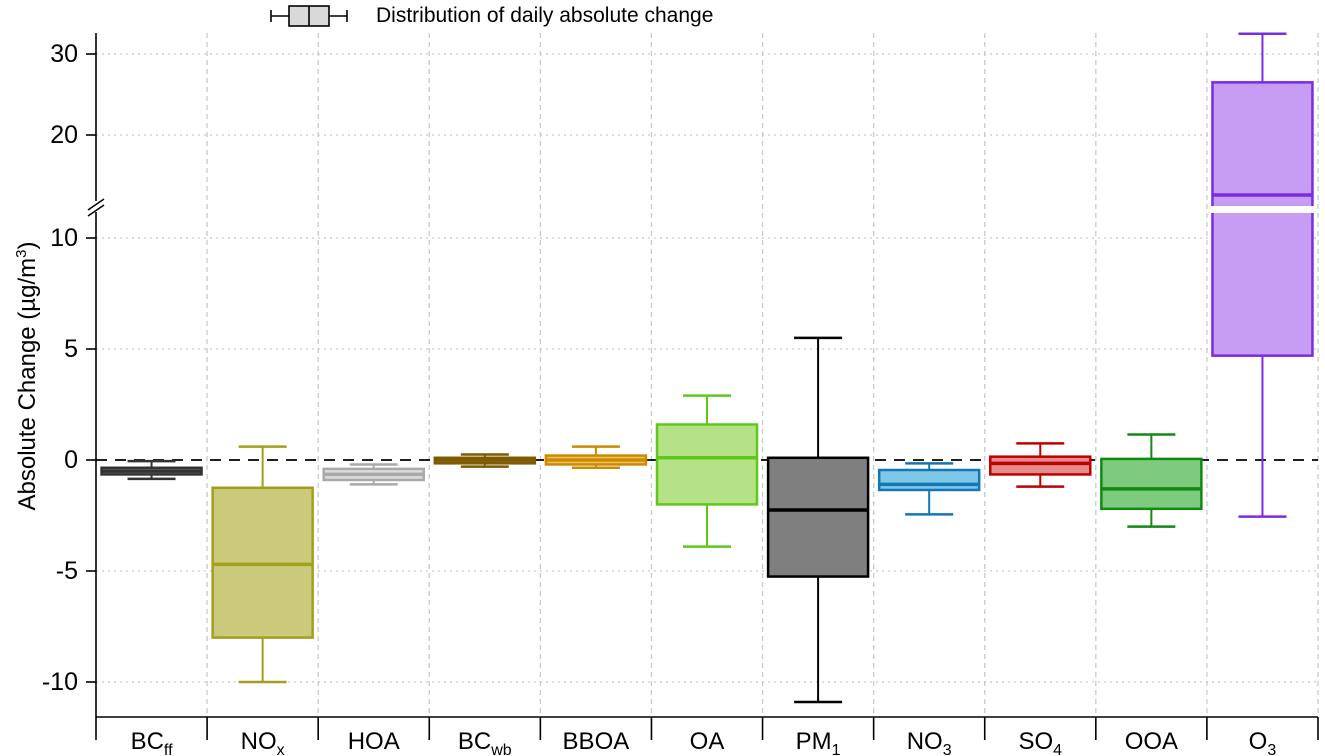 The width and height of the screenshot is (1325, 756). I want to click on boxplot-legend-icon, so click(309, 16).